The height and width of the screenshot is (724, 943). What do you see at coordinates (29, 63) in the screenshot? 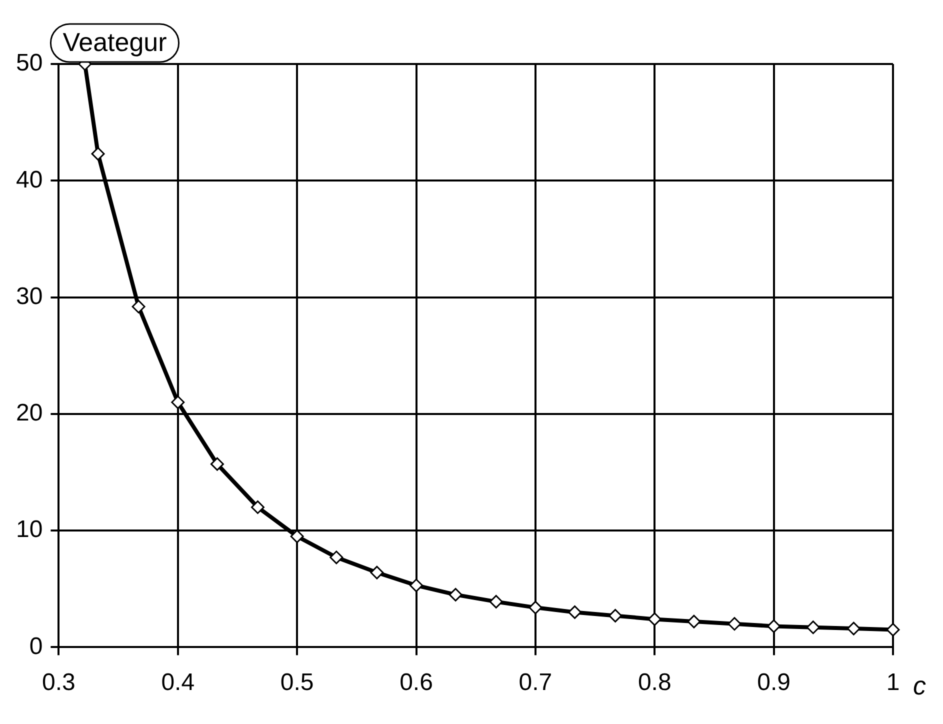
I see `y-tick-label: 50` at bounding box center [29, 63].